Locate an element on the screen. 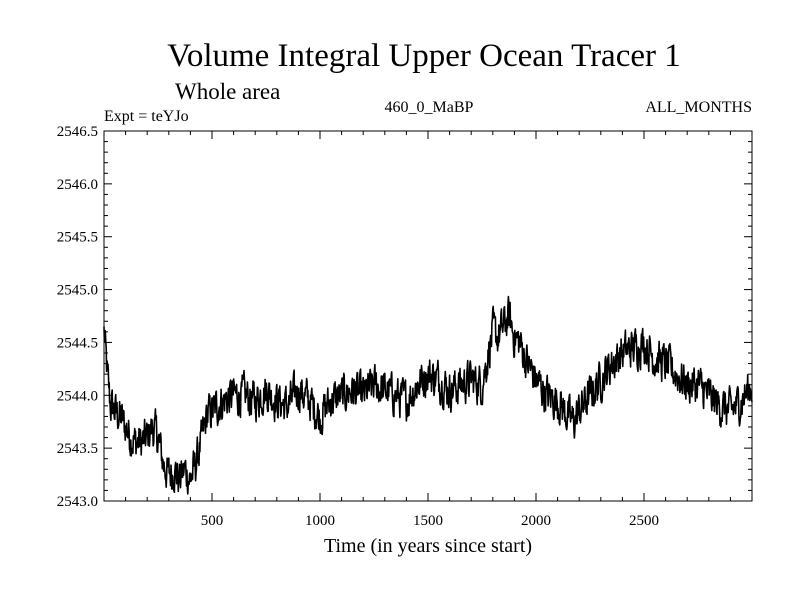 The image size is (800, 600). y-tick-label: 2544.0 is located at coordinates (77, 396).